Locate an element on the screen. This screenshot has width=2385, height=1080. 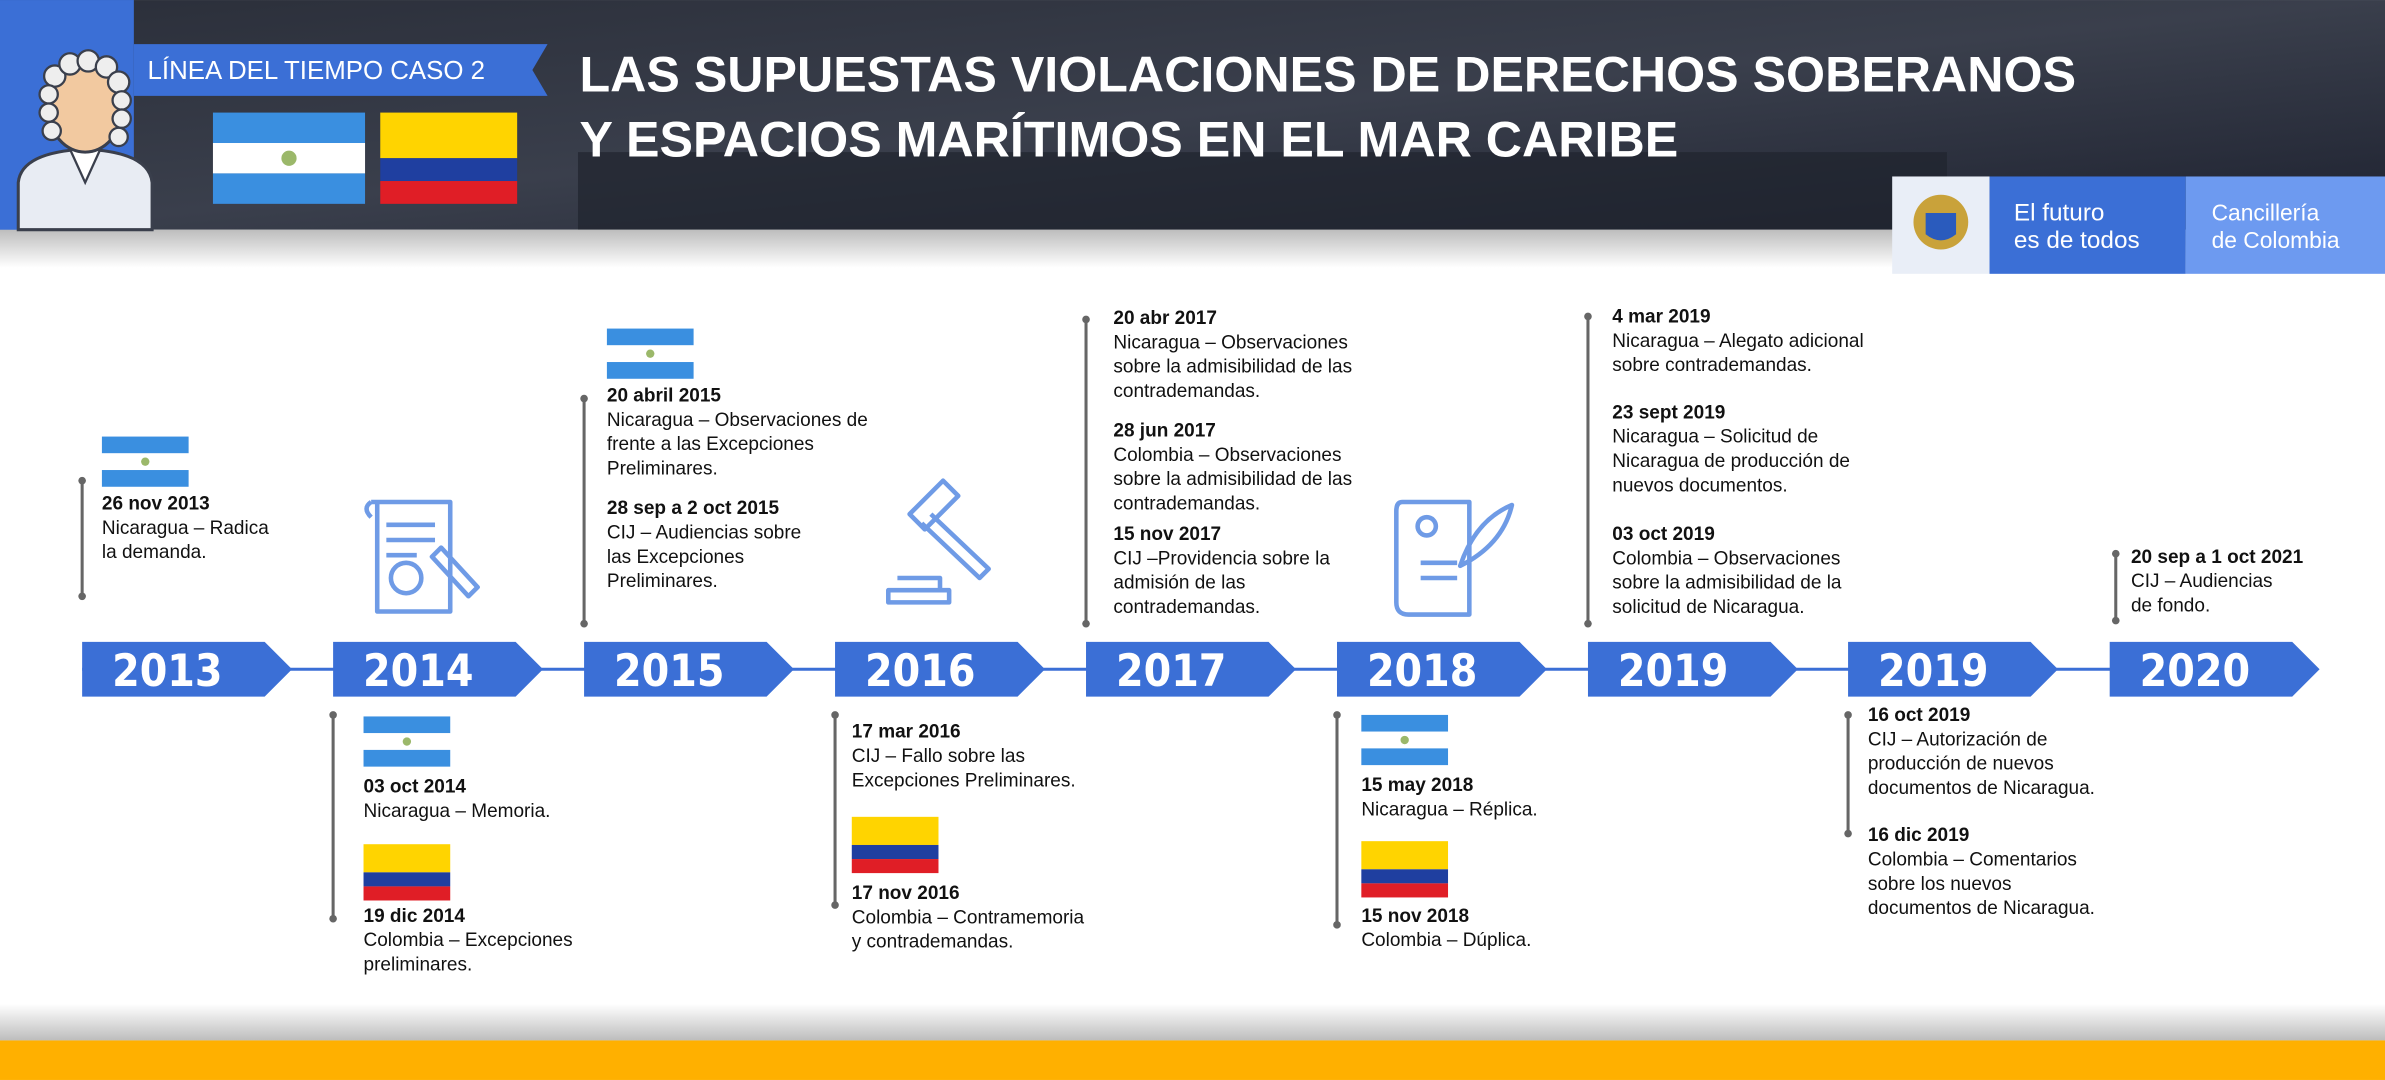
event-text: nuevos documentos. is located at coordinates (1699, 485).